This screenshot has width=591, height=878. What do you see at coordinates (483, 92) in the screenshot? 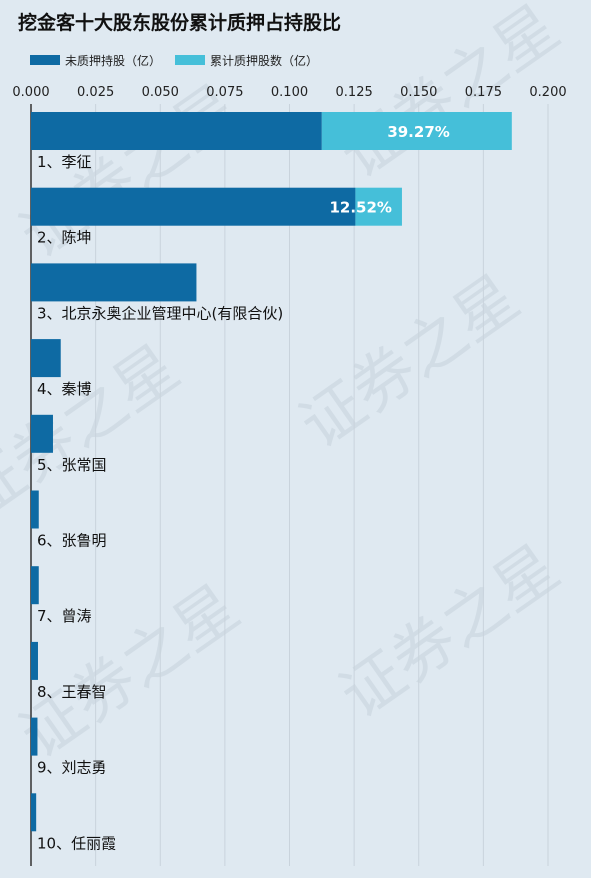
I see `x-tick-label: 0.175` at bounding box center [483, 92].